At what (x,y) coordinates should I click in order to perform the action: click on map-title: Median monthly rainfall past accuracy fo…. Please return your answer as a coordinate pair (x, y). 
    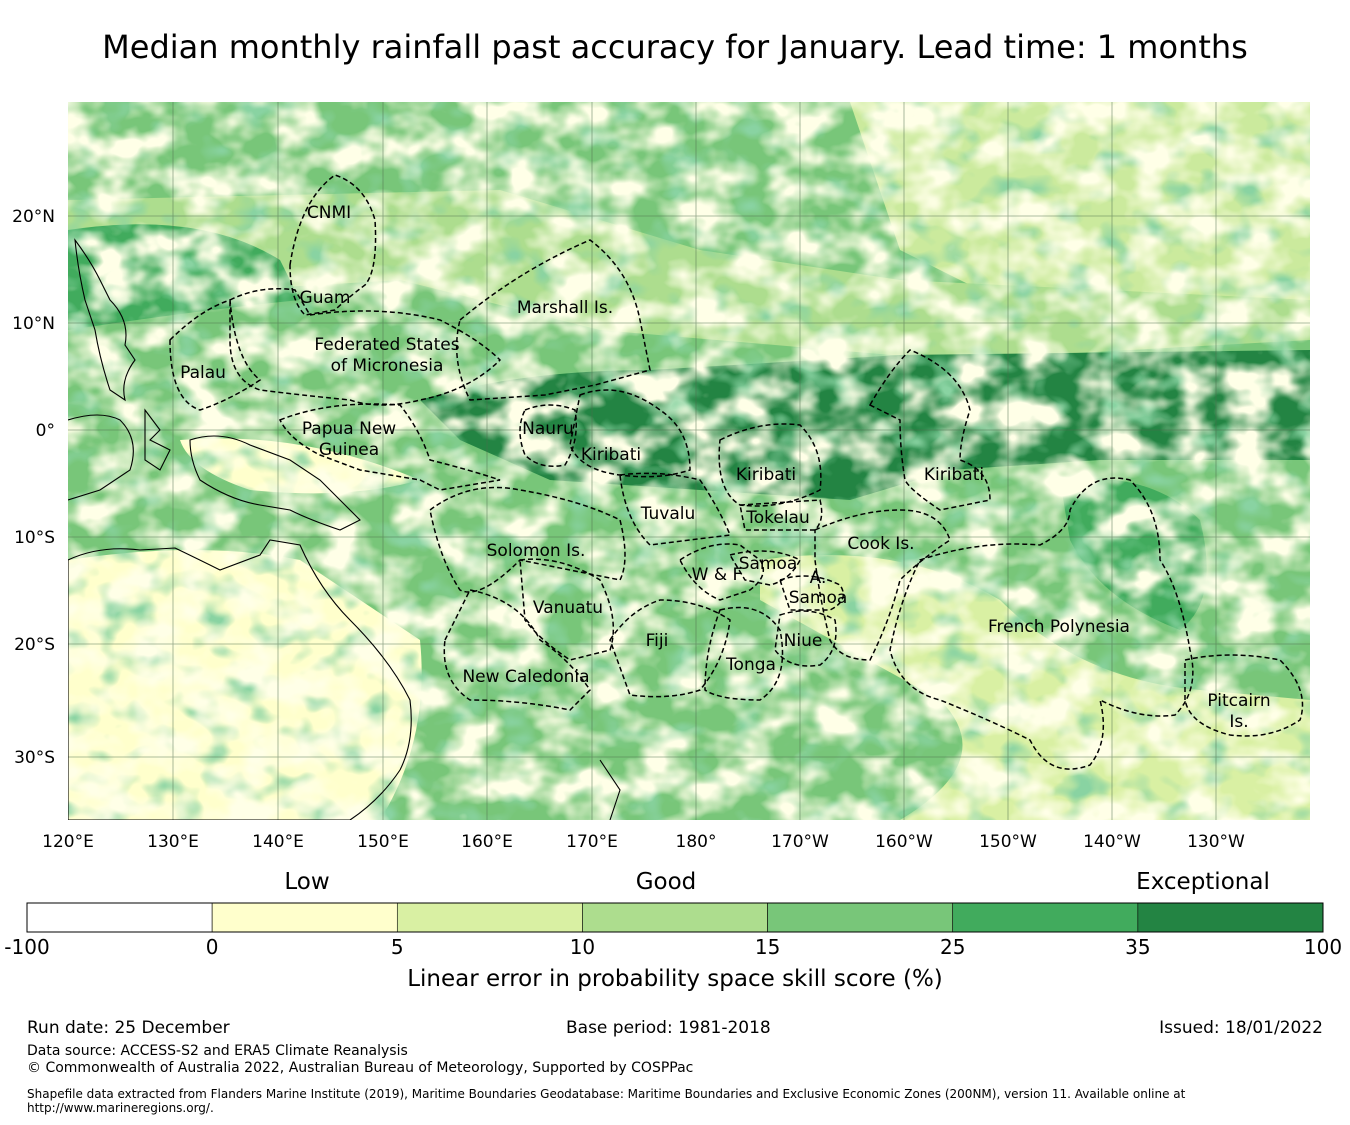
    Looking at the image, I should click on (675, 47).